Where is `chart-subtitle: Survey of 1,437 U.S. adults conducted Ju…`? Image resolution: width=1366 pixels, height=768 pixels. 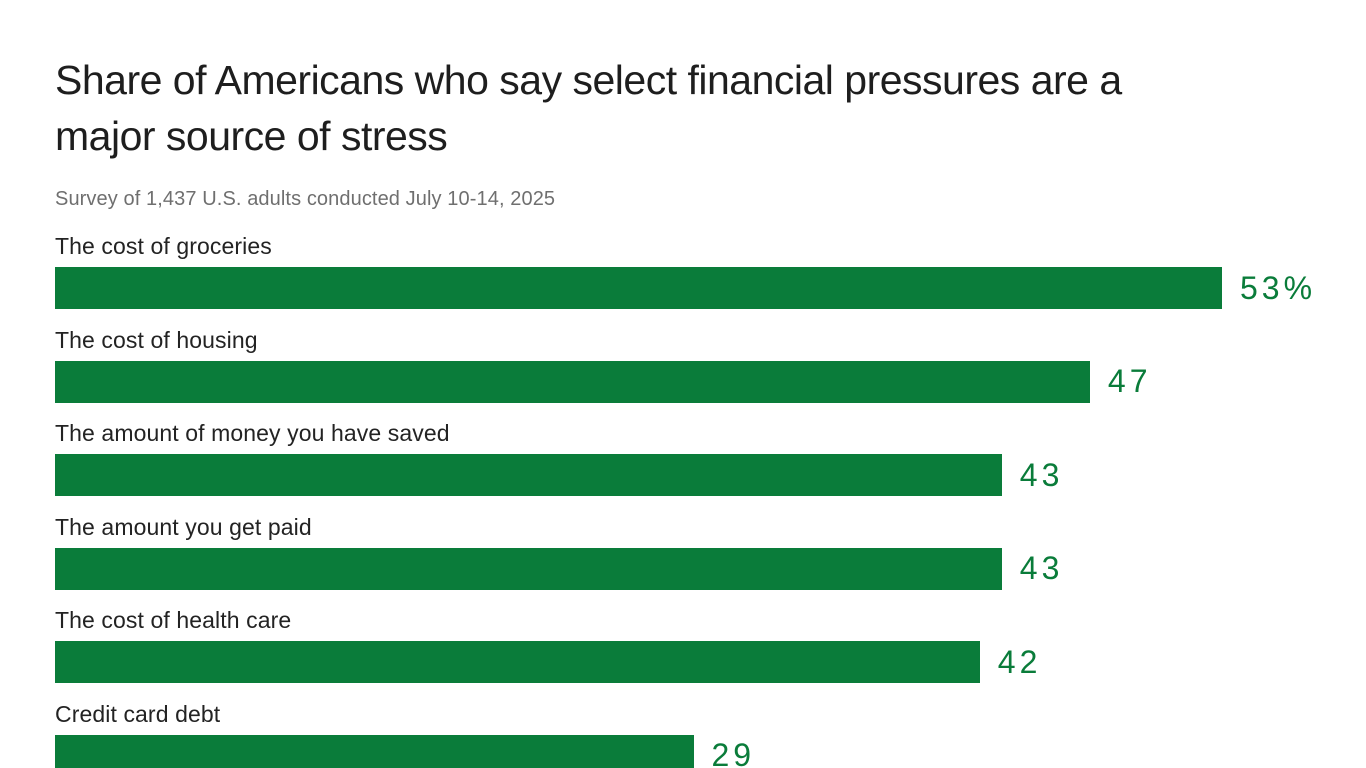 chart-subtitle: Survey of 1,437 U.S. adults conducted Ju… is located at coordinates (305, 199).